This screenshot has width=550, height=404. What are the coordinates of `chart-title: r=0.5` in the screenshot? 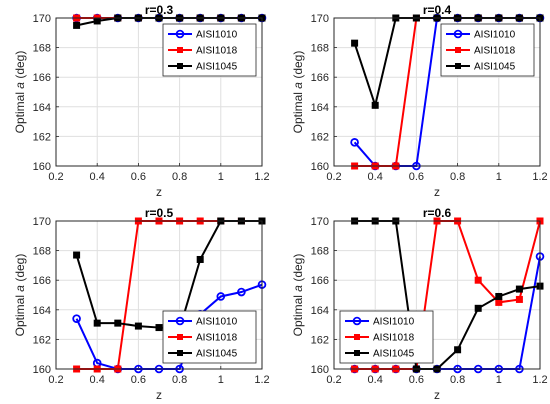 It's located at (159, 213).